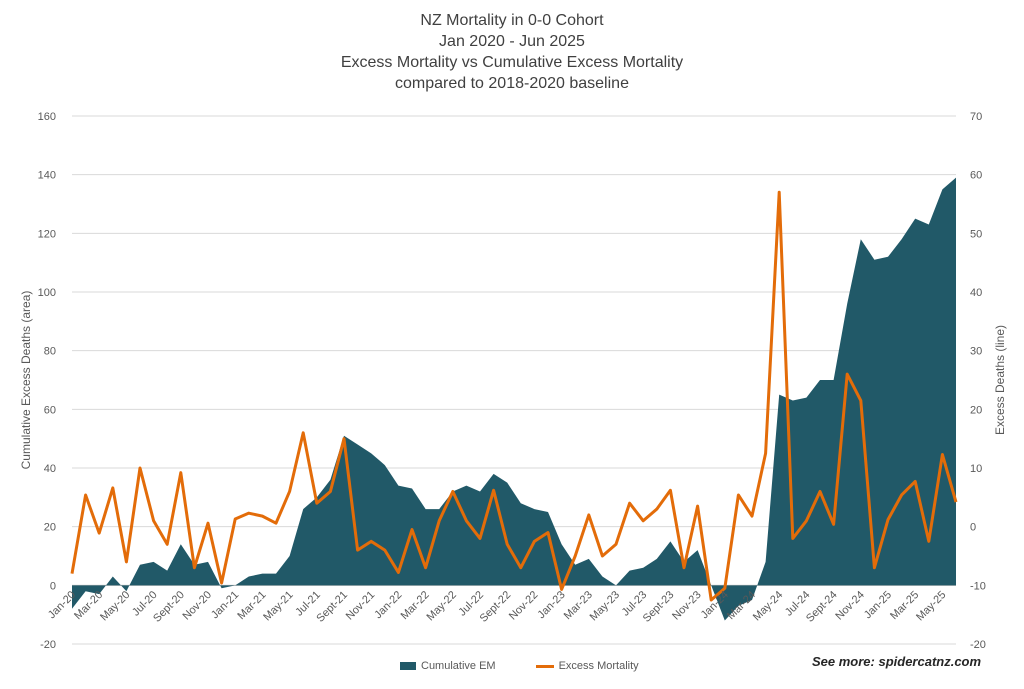 This screenshot has width=1024, height=689. What do you see at coordinates (47, 293) in the screenshot?
I see `left-tick-label: 100` at bounding box center [47, 293].